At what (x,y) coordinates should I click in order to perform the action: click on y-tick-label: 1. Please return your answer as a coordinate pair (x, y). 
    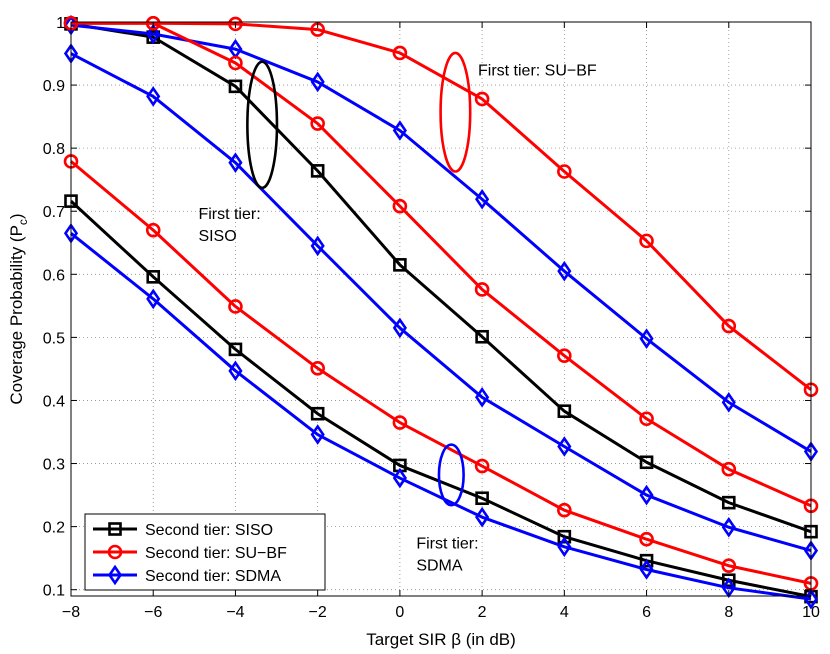
    Looking at the image, I should click on (60, 23).